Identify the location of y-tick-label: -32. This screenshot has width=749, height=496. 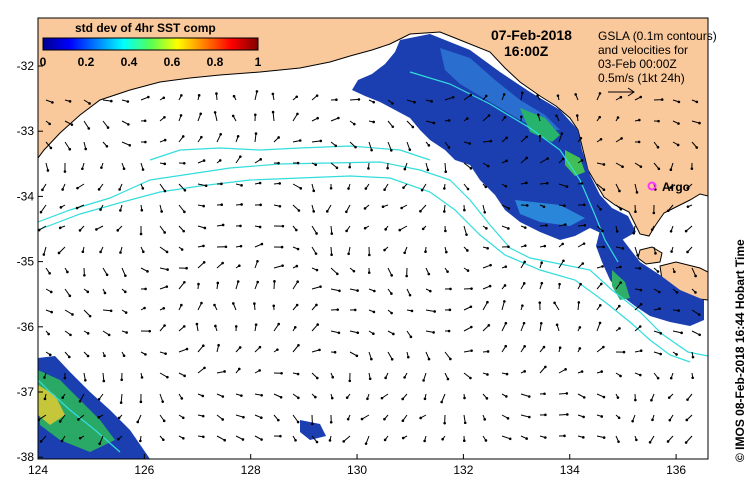
(26, 66).